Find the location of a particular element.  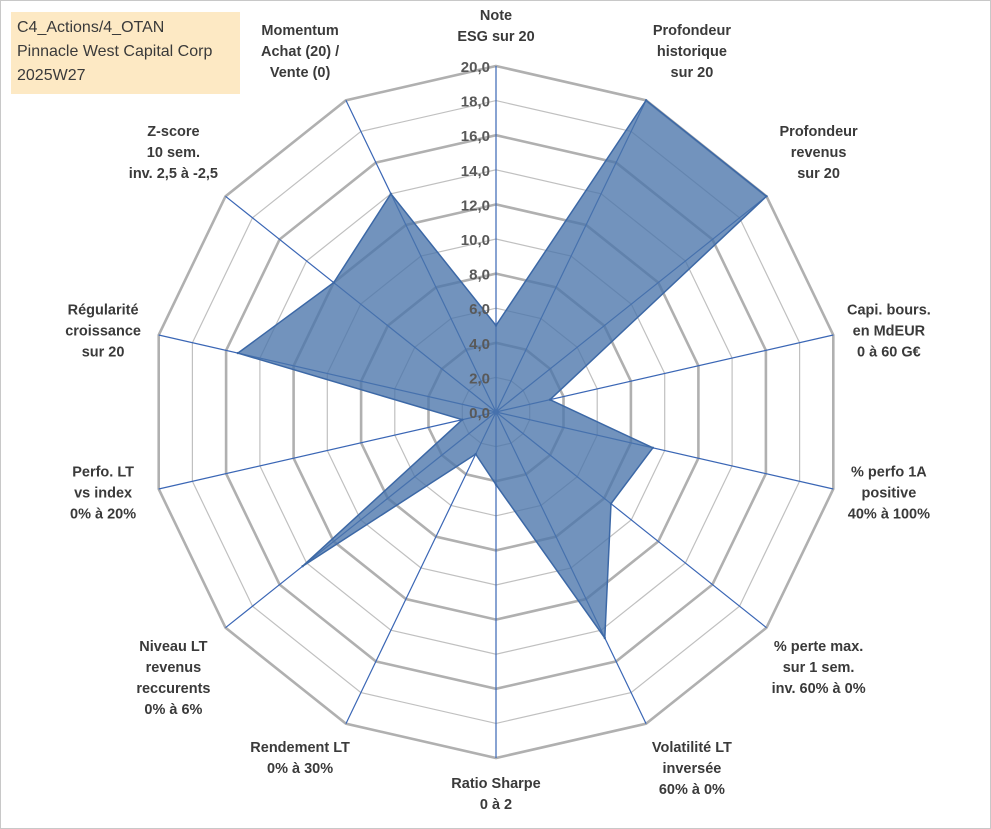

axis-label-2: Profondeur revenus sur 20 is located at coordinates (819, 153).